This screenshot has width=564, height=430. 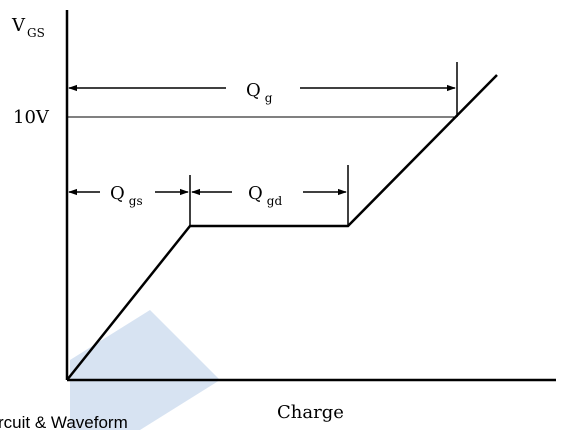 I want to click on y-tick-10v: 10V, so click(x=31, y=117).